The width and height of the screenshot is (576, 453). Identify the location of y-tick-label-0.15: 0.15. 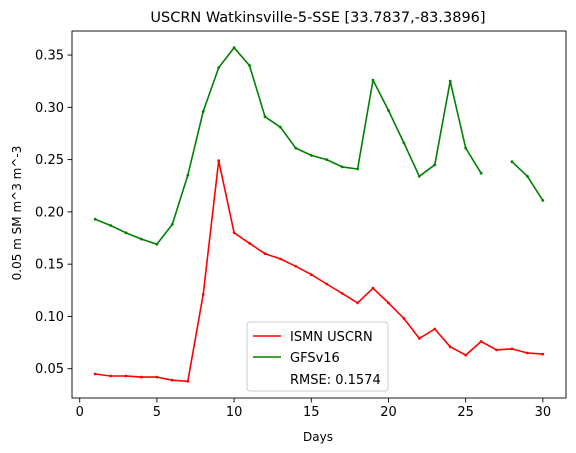
(49, 265).